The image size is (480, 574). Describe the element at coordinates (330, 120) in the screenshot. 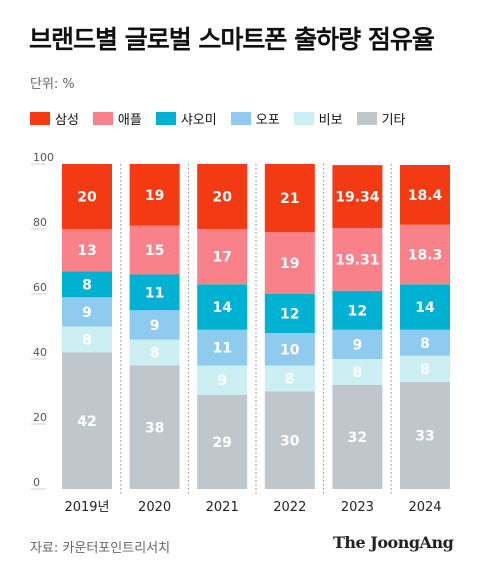

I see `legend-label-vivo: 비보` at that location.